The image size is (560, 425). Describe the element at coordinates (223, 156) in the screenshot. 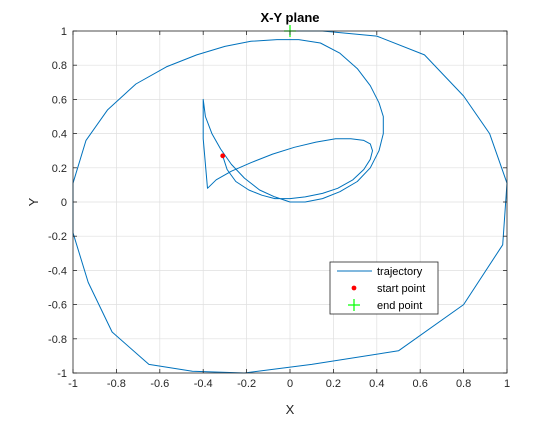

I see `start-point-marker` at that location.